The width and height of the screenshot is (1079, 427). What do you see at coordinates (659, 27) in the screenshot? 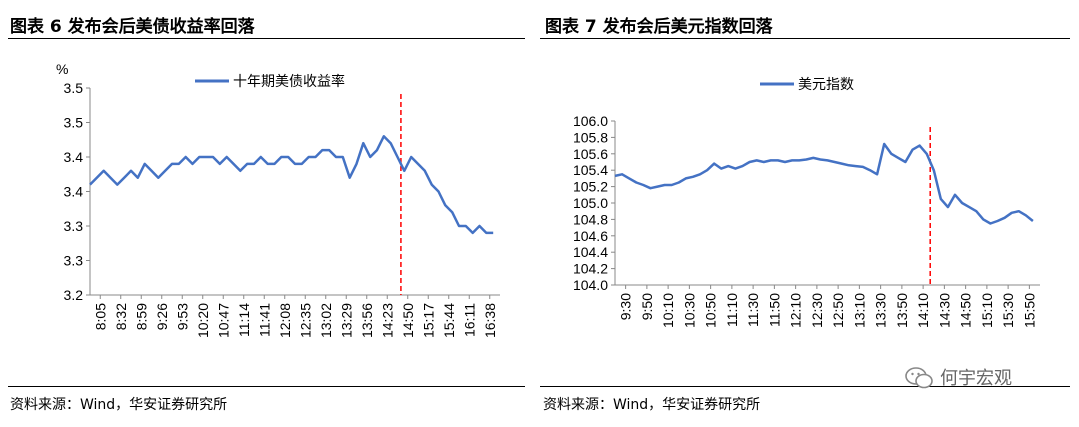
I see `right-chart-title: 图表 7 发布会后美元指数回落` at bounding box center [659, 27].